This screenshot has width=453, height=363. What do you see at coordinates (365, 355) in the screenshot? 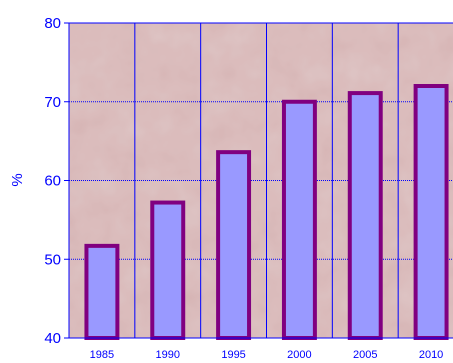
I see `x-tick-label-2005: 2005` at bounding box center [365, 355].